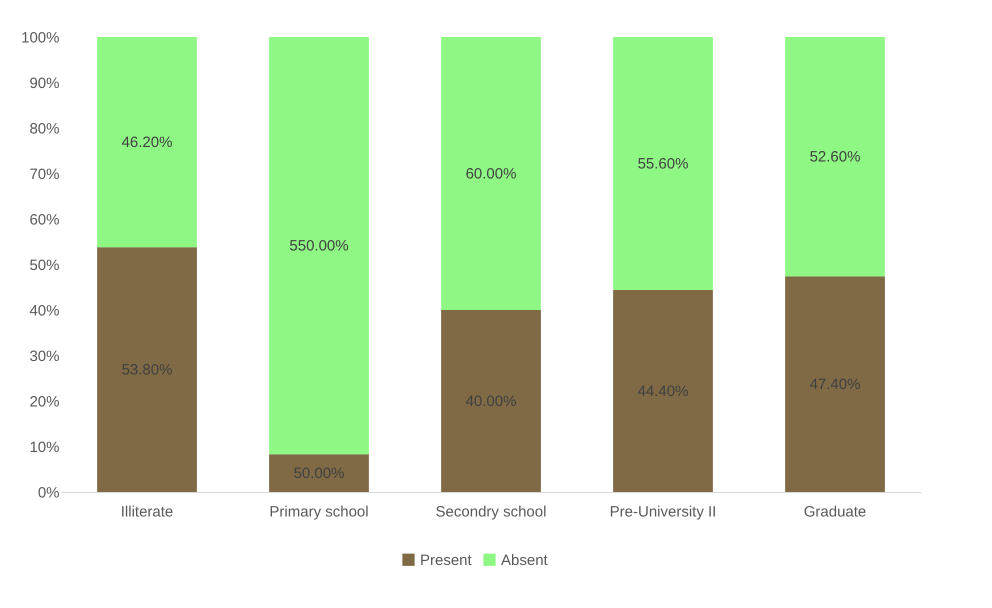 The width and height of the screenshot is (992, 608). I want to click on x-tick-label: Graduate, so click(835, 512).